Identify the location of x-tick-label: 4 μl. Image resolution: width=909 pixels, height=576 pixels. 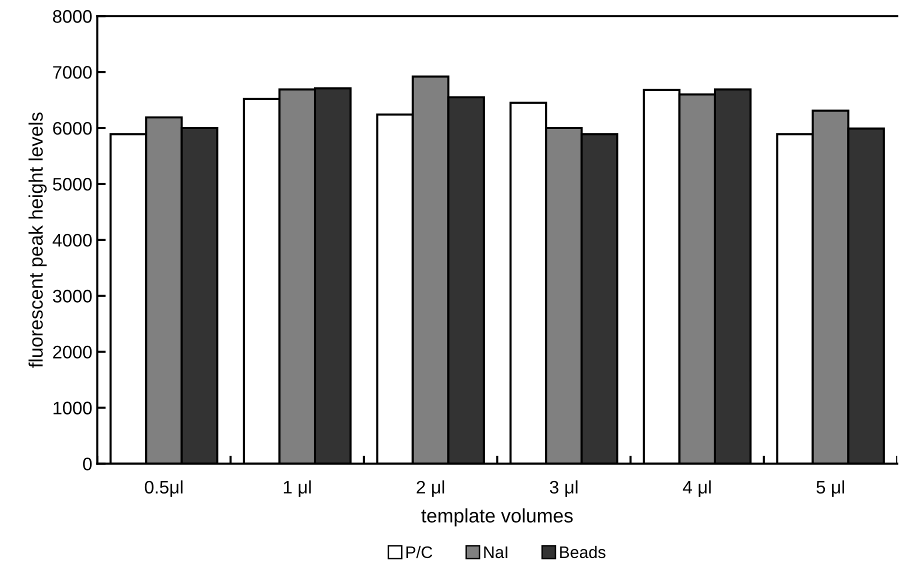
(696, 488).